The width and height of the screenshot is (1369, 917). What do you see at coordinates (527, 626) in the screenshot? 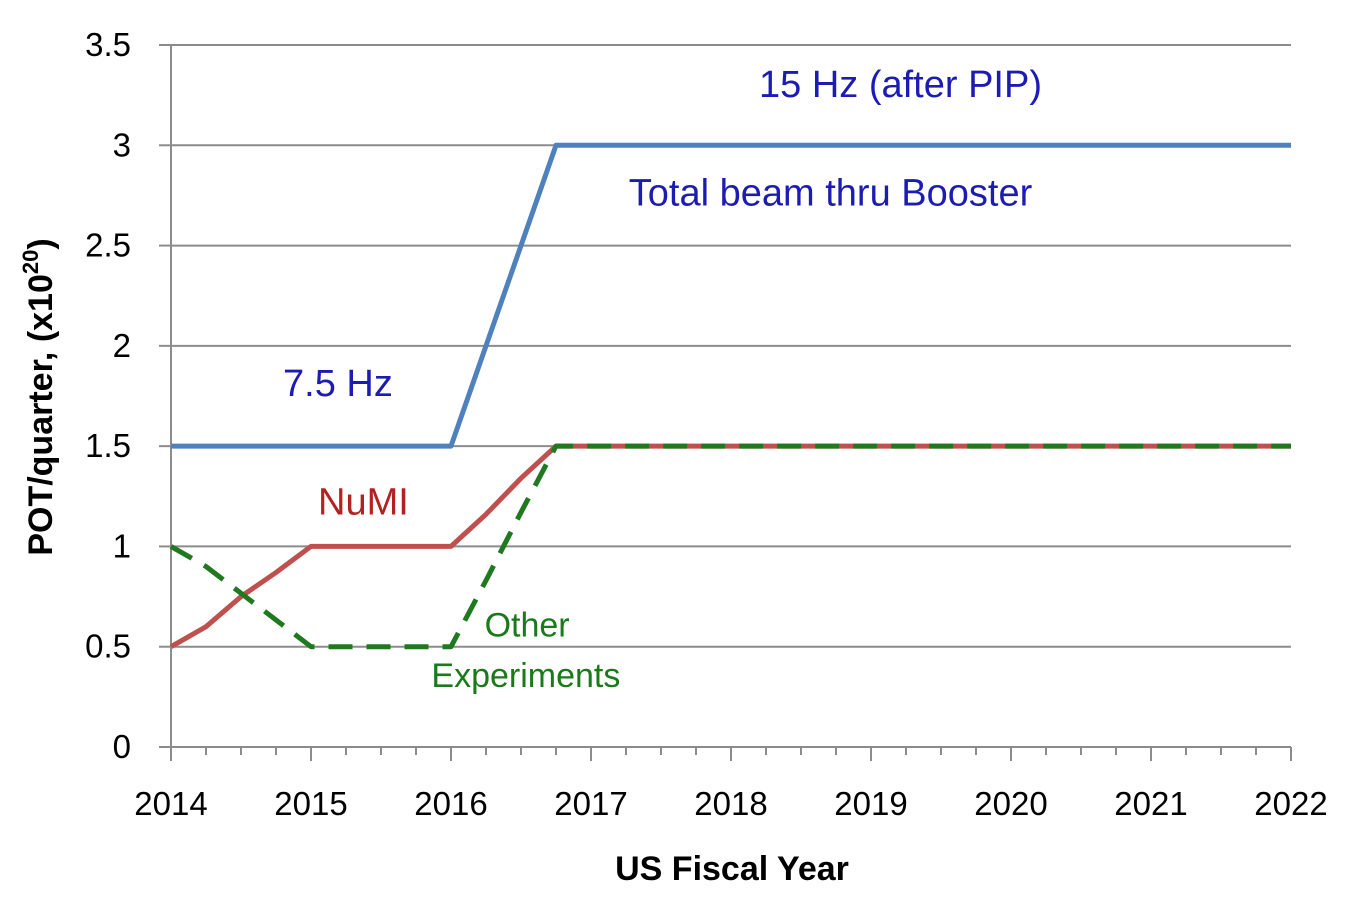
I see `annotation-other: Other` at bounding box center [527, 626].